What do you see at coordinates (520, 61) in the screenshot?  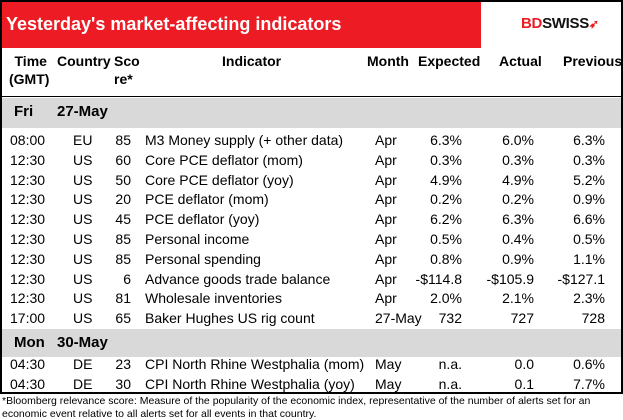 I see `header-actual: Actual` at bounding box center [520, 61].